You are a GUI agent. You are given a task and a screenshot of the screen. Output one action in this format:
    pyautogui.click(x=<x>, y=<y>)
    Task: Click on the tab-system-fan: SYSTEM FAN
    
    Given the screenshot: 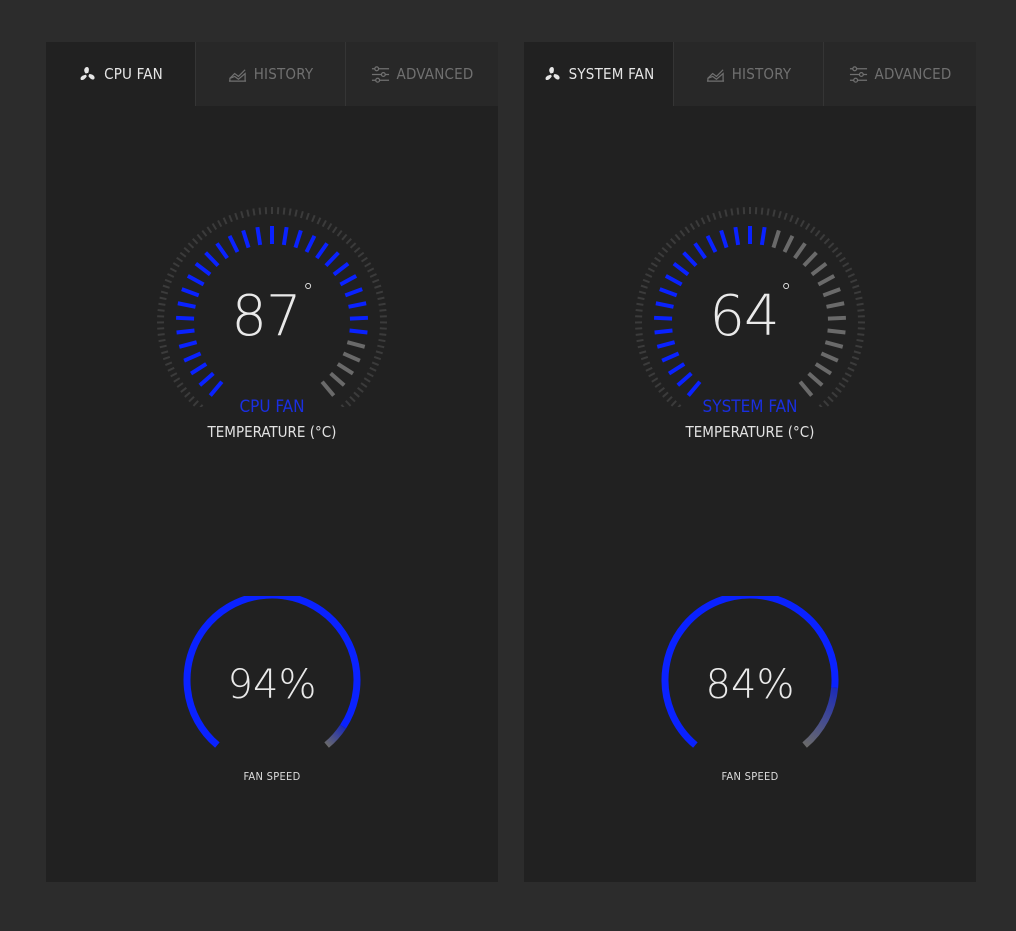 What is the action you would take?
    pyautogui.click(x=599, y=74)
    